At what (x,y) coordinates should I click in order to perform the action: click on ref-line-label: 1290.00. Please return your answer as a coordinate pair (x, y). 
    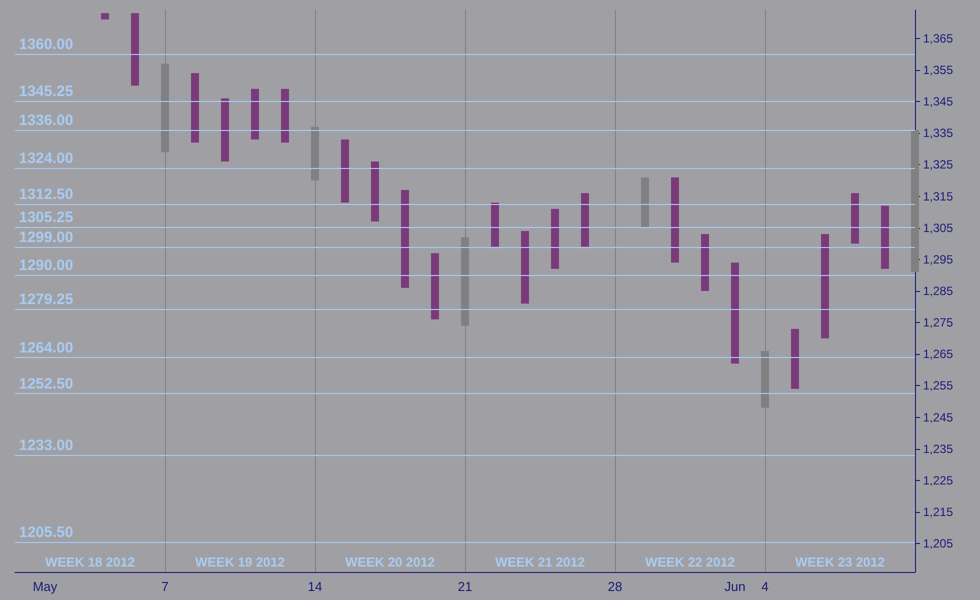
    Looking at the image, I should click on (46, 265).